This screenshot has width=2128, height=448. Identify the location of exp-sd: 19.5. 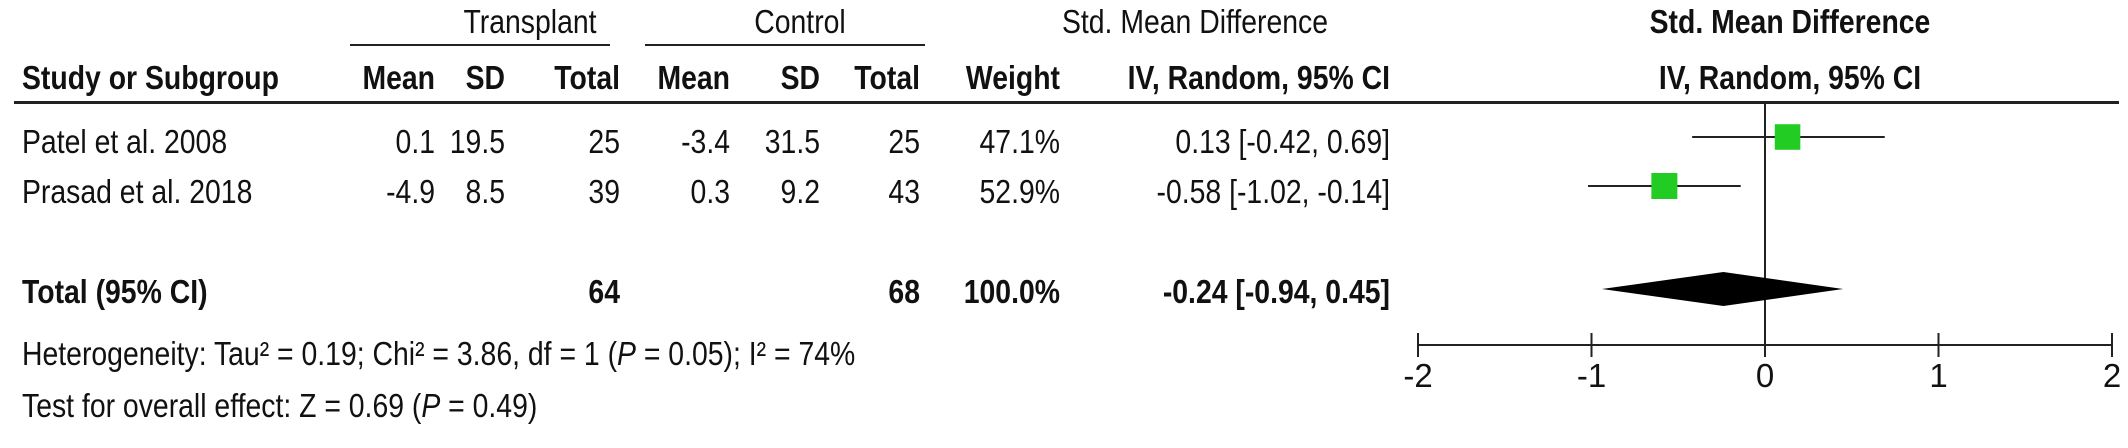
(477, 141).